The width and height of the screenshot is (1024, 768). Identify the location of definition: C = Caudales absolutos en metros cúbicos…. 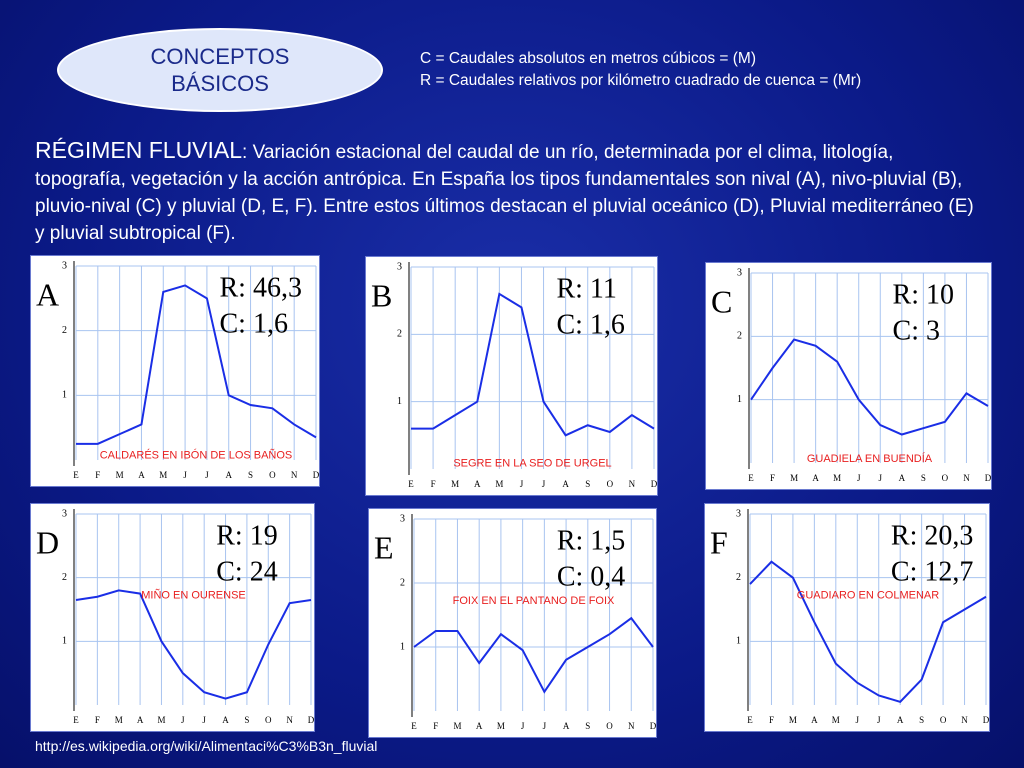
(588, 58).